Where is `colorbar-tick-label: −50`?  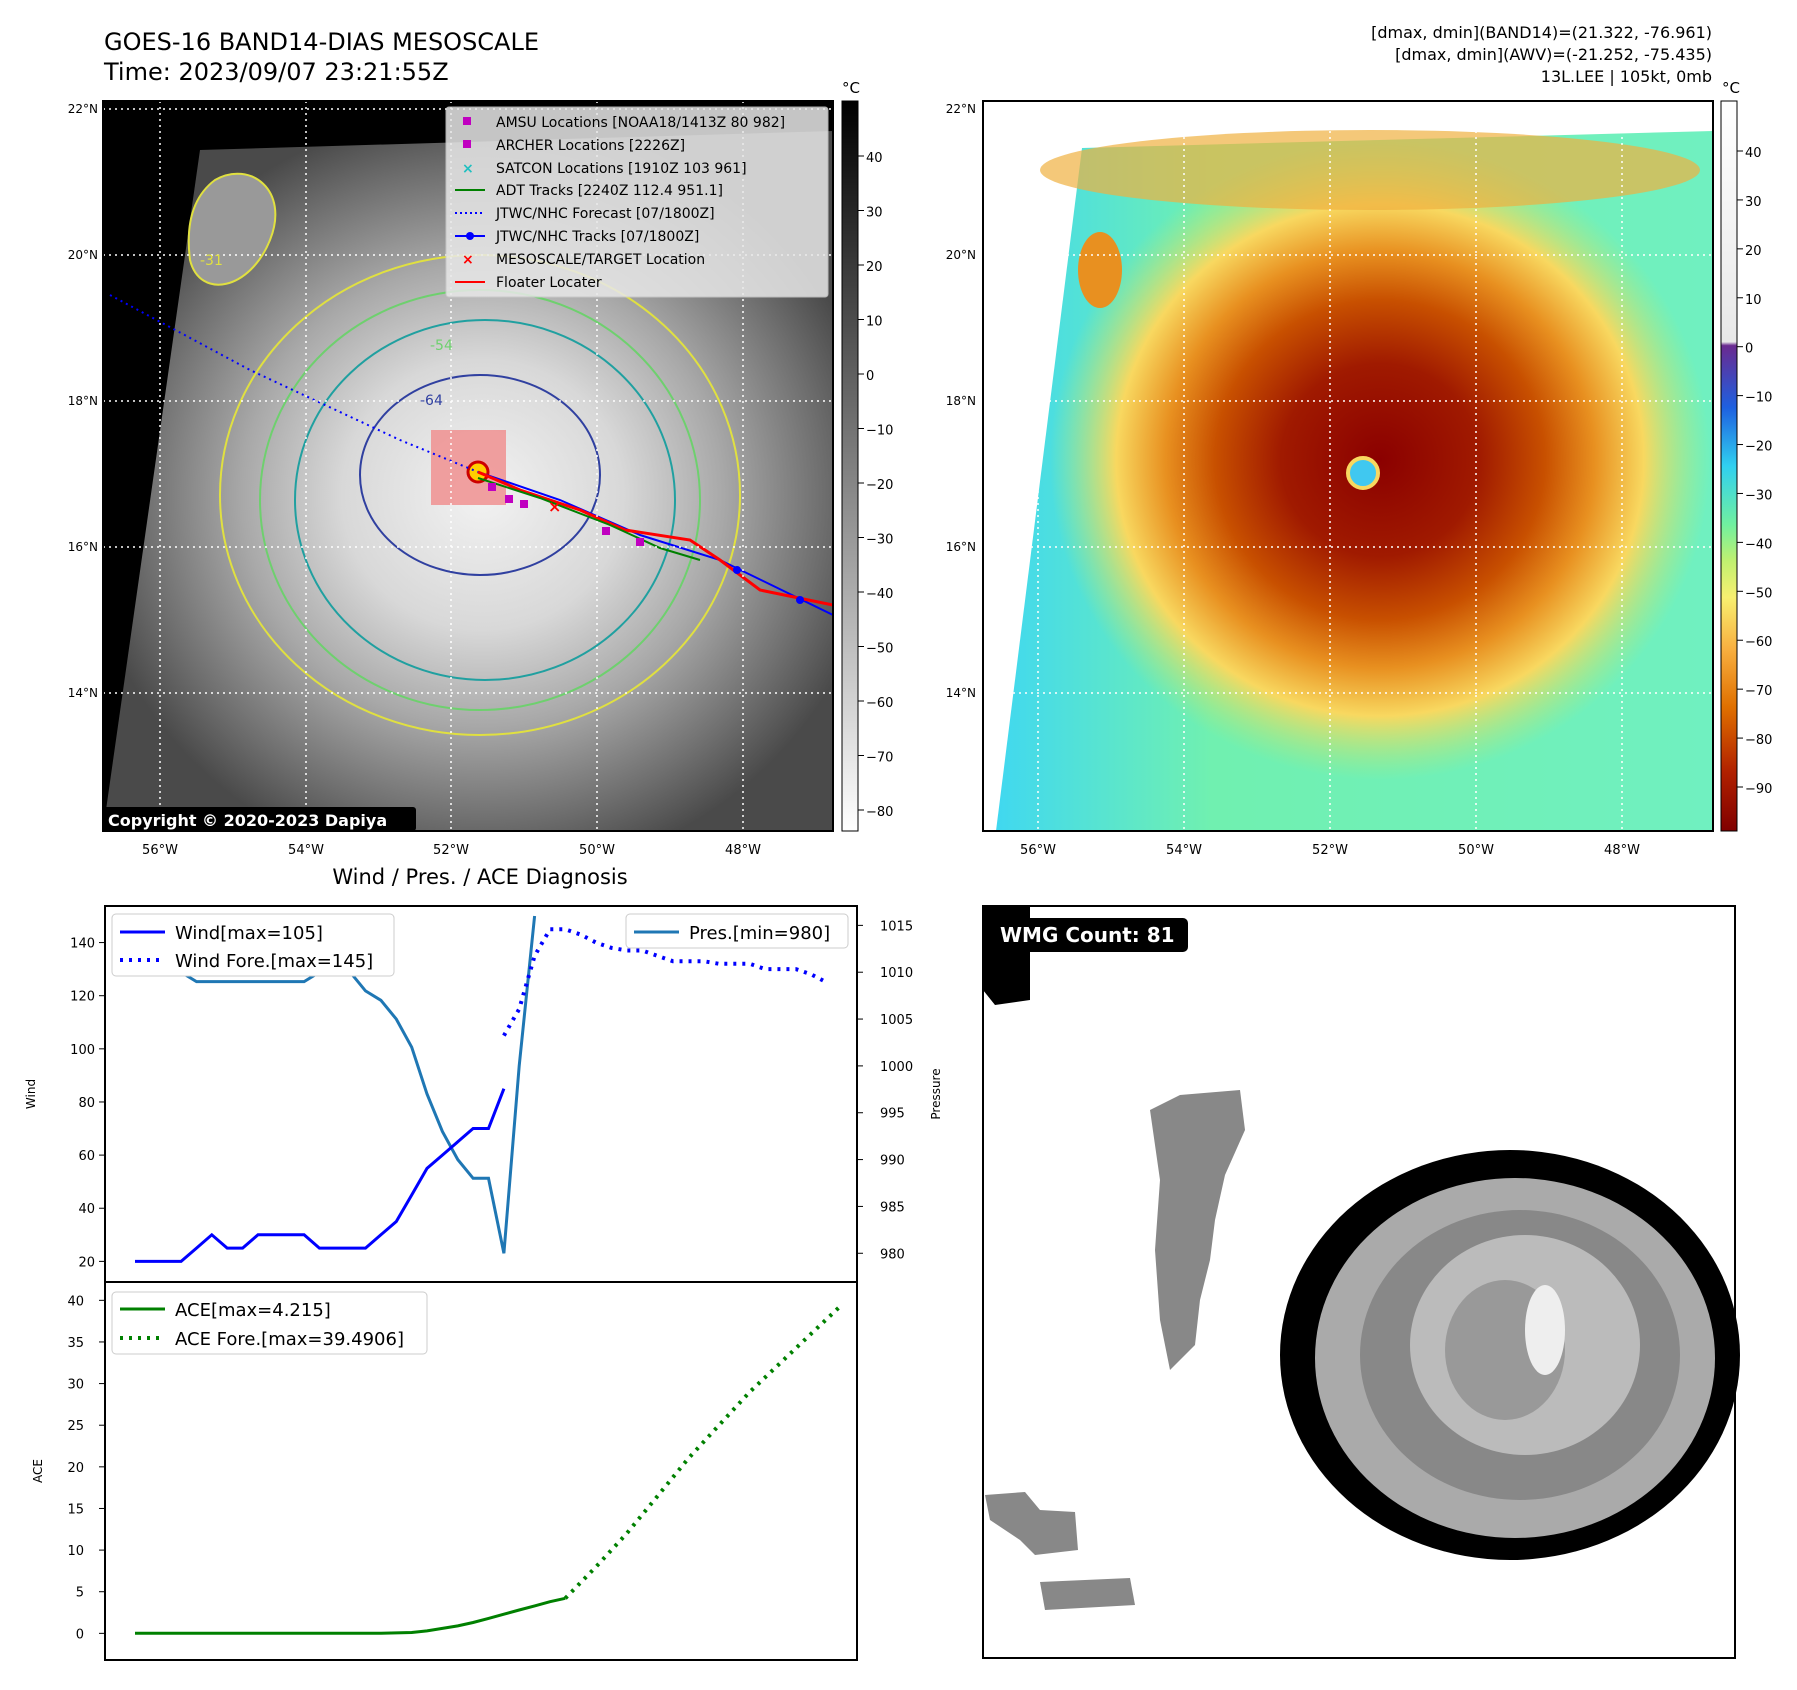 colorbar-tick-label: −50 is located at coordinates (879, 649).